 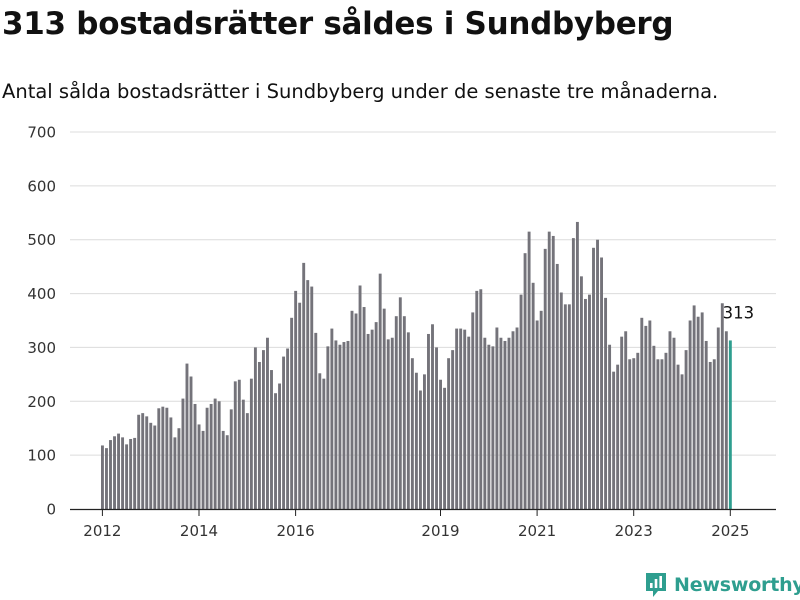 I want to click on y-tick-label: 500, so click(x=41, y=240).